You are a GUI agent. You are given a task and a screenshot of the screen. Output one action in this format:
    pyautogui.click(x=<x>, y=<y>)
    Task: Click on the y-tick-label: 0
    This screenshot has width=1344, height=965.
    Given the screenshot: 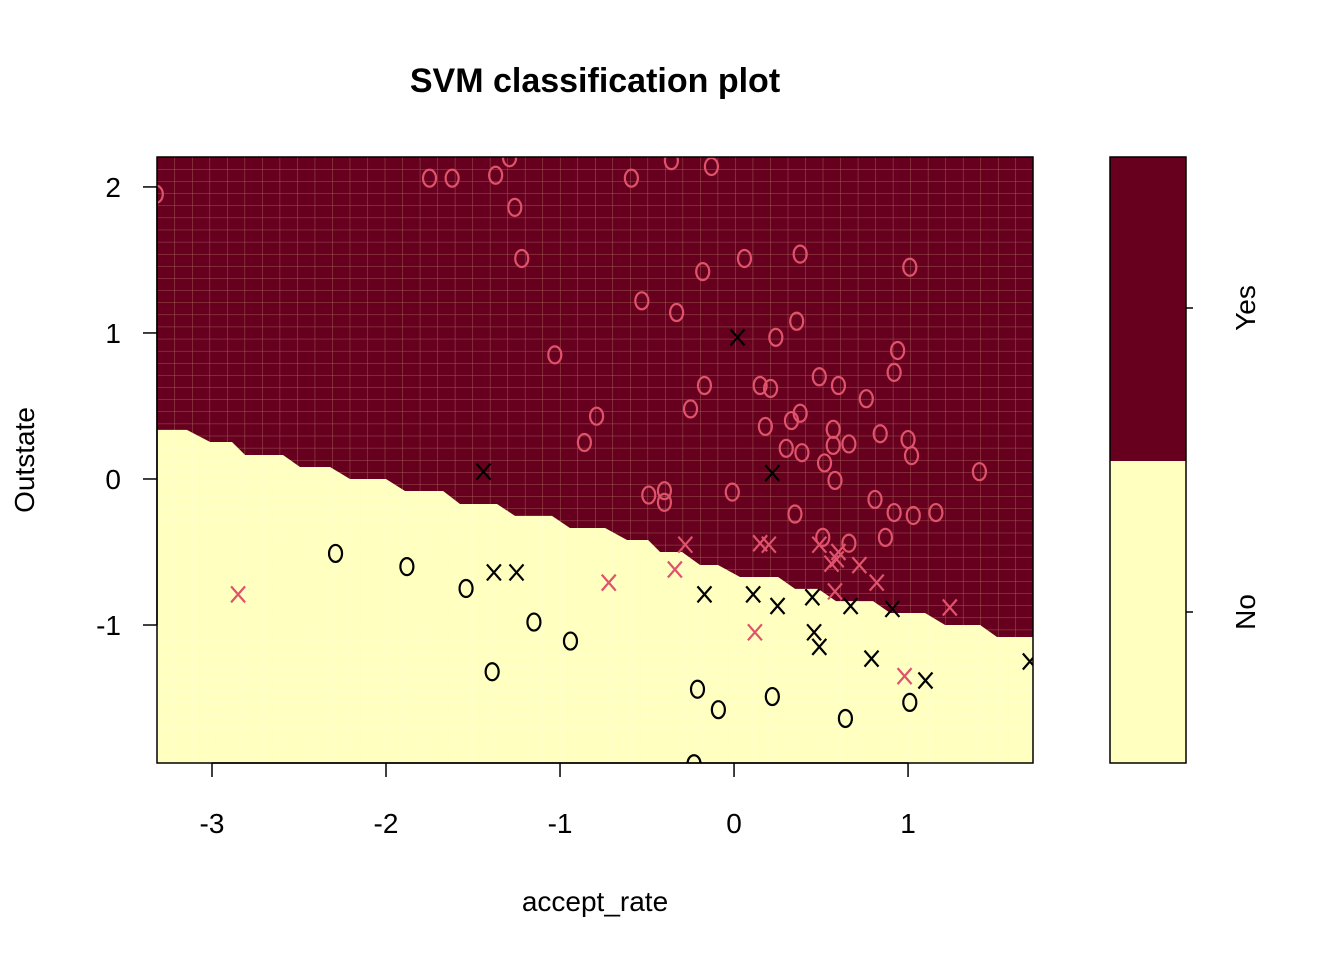 What is the action you would take?
    pyautogui.click(x=113, y=479)
    